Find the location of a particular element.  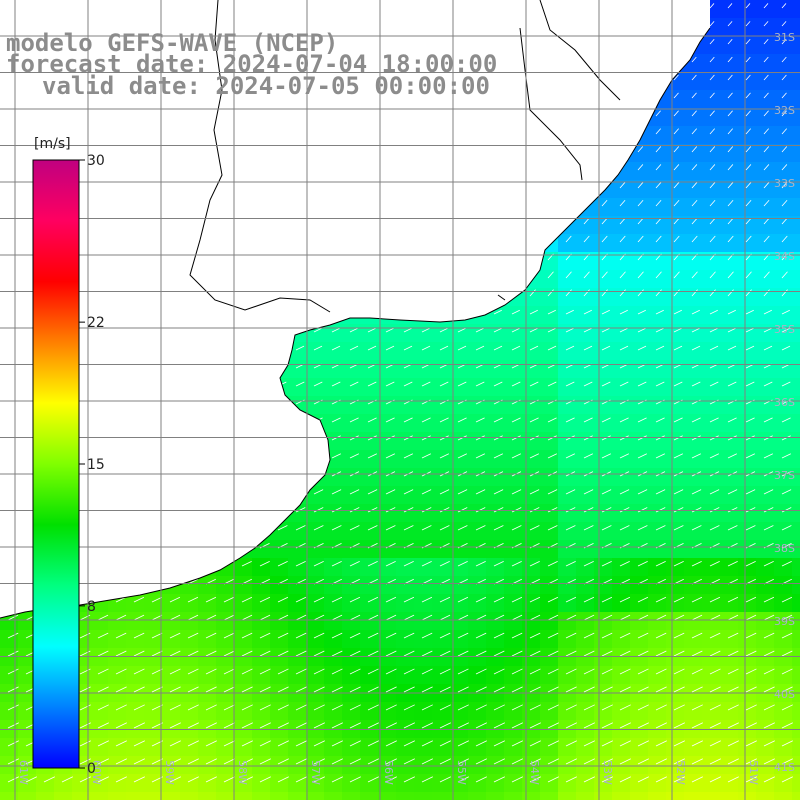

longitude-label: 58W is located at coordinates (242, 772).